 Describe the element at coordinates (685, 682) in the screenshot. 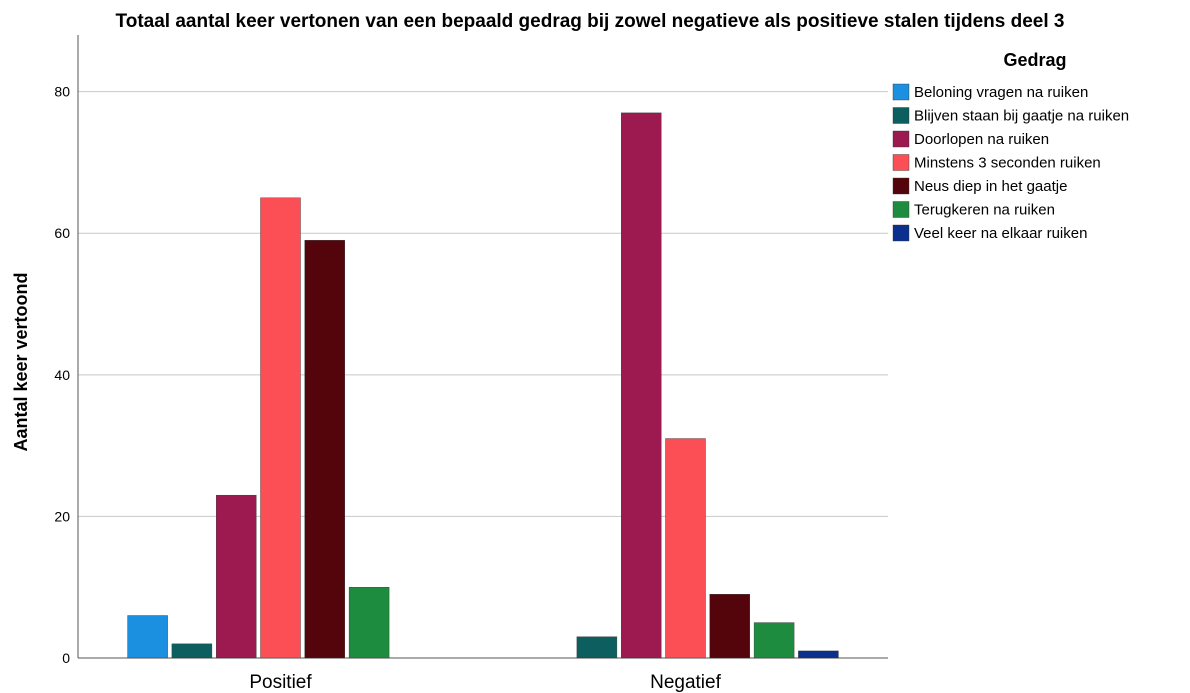

I see `x-category-label-1: Negatief` at that location.